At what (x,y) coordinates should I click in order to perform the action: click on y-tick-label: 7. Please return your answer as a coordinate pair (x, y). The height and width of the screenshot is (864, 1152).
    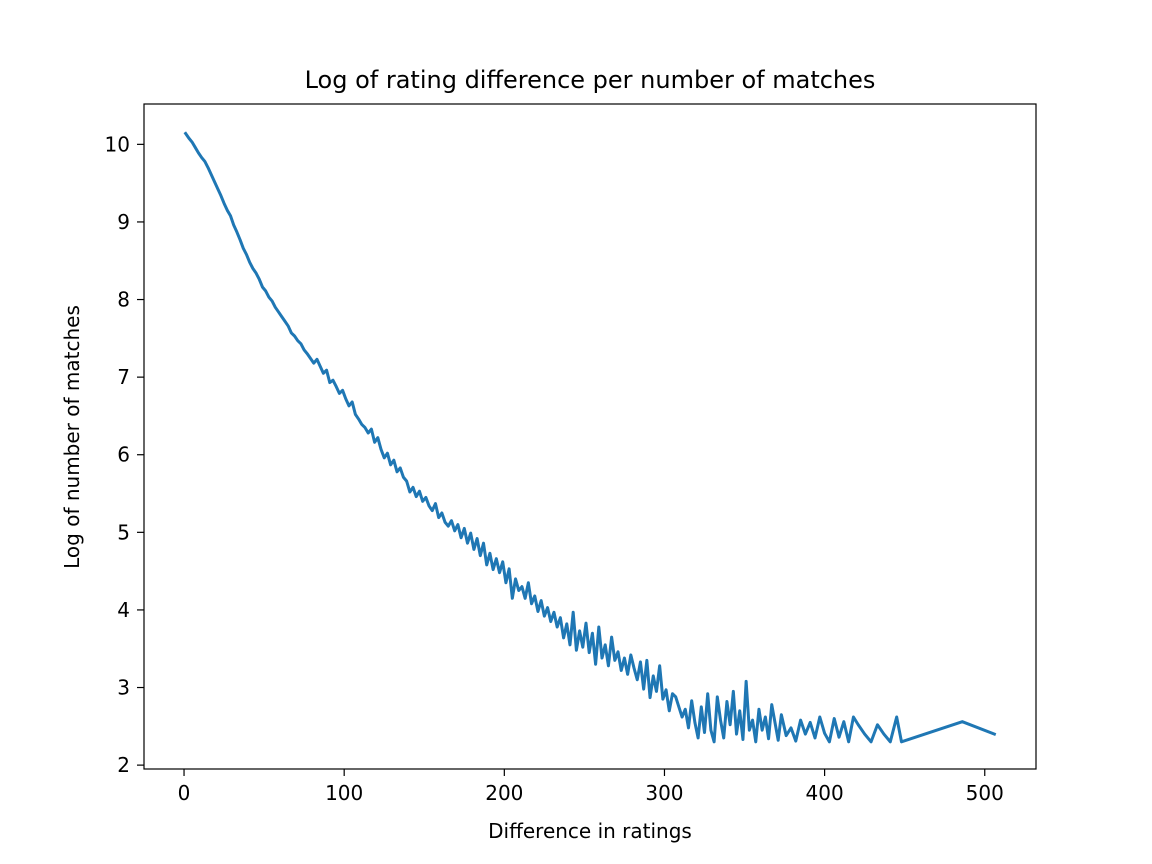
    Looking at the image, I should click on (123, 377).